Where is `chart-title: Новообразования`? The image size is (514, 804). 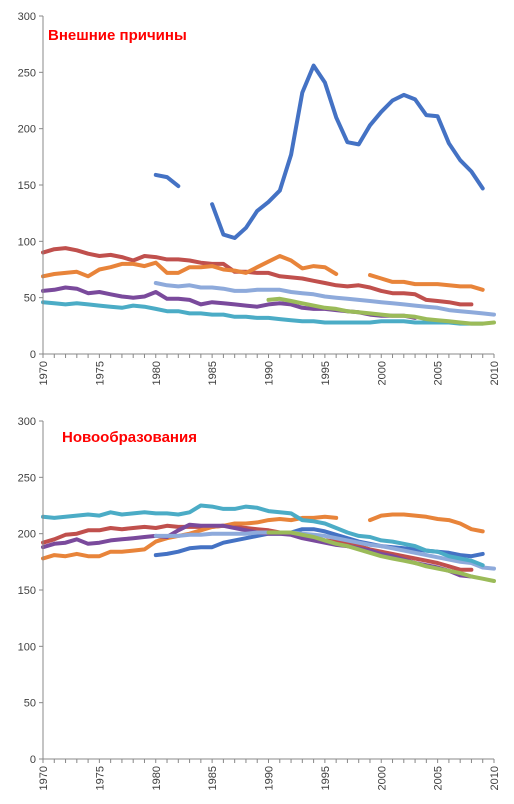 chart-title: Новообразования is located at coordinates (129, 437).